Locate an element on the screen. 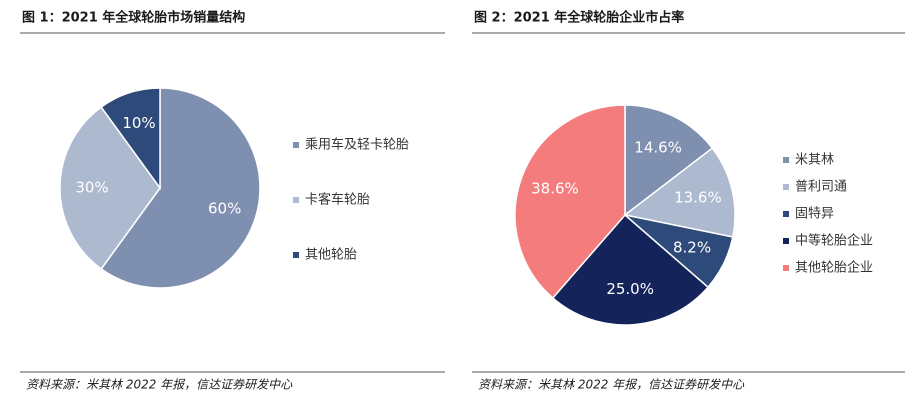 The height and width of the screenshot is (413, 919). legend-label: 乘用车及轻卡轮胎 is located at coordinates (357, 145).